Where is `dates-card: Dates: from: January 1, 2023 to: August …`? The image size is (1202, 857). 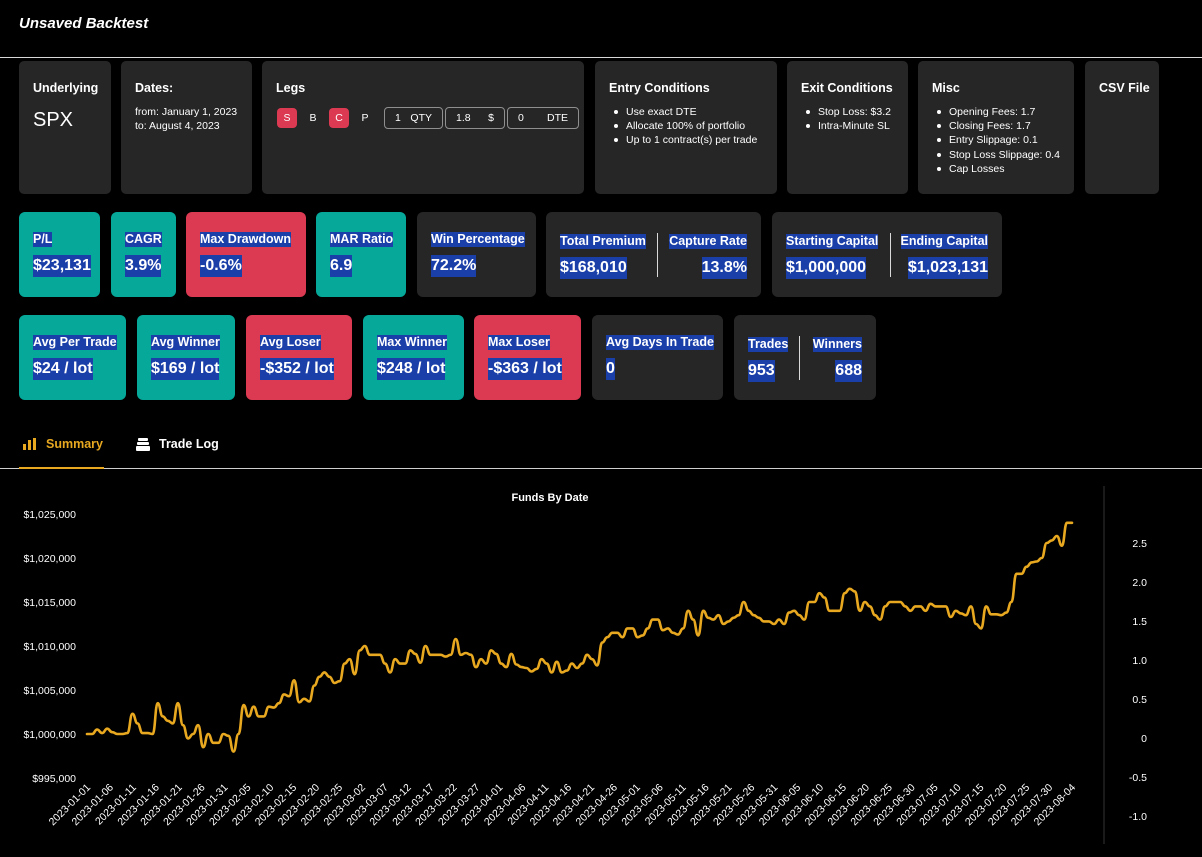 dates-card: Dates: from: January 1, 2023 to: August … is located at coordinates (186, 127).